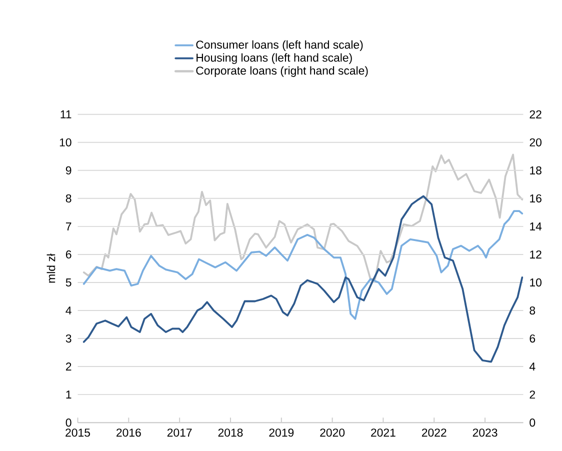 The image size is (562, 451). I want to click on y2-tick-label: 0, so click(533, 422).